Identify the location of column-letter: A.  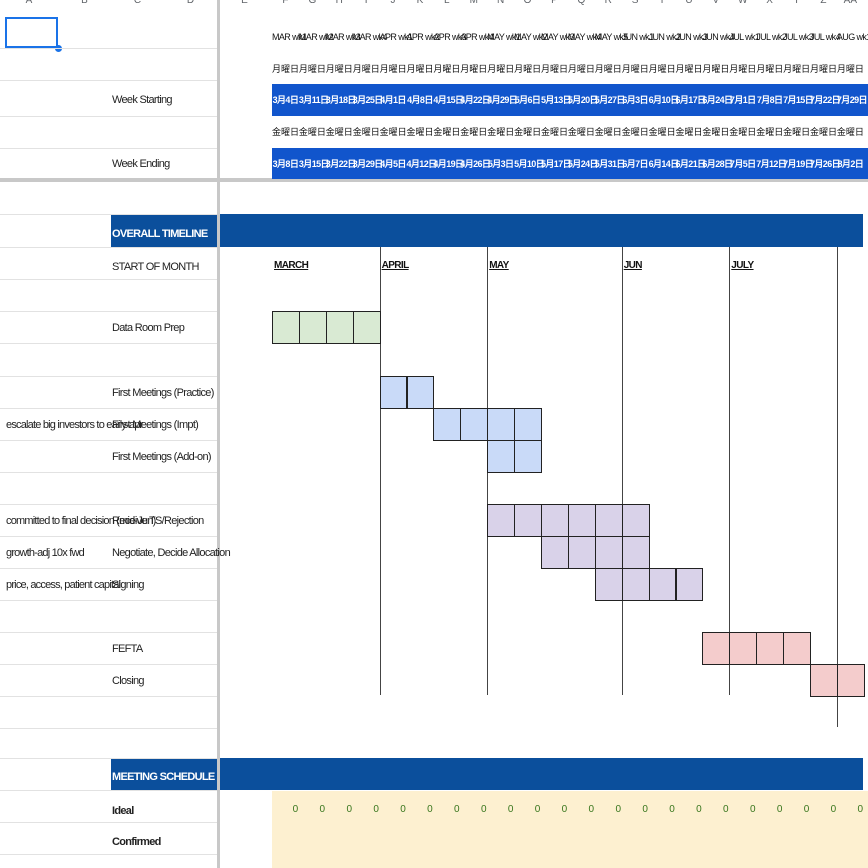
(29, 3).